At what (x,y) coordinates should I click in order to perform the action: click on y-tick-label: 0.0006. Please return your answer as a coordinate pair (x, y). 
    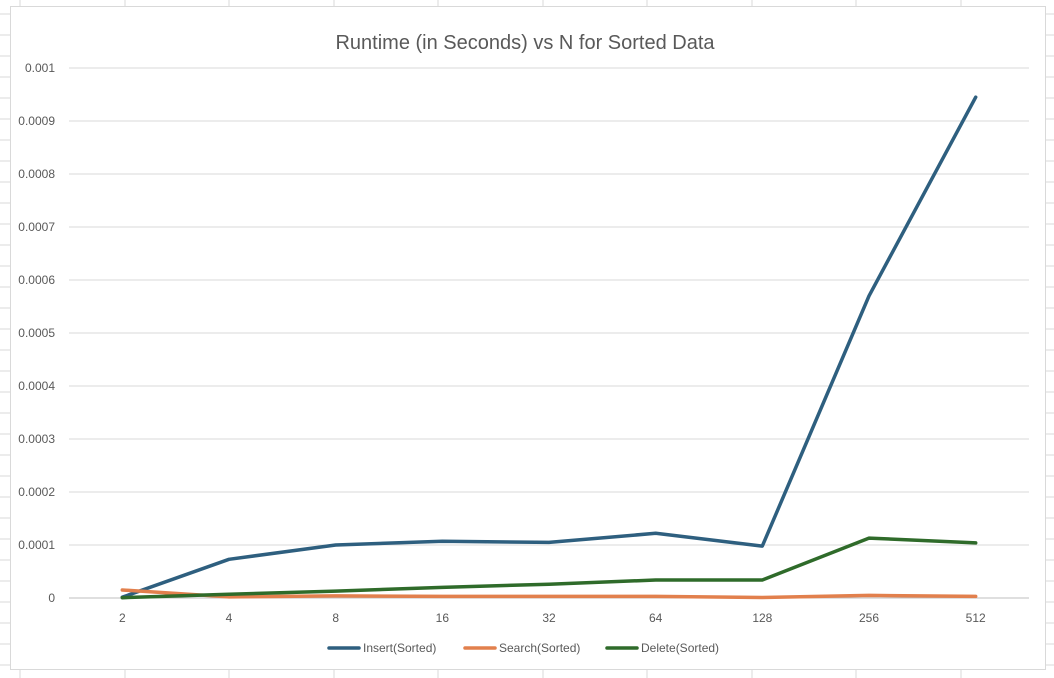
    Looking at the image, I should click on (36, 280).